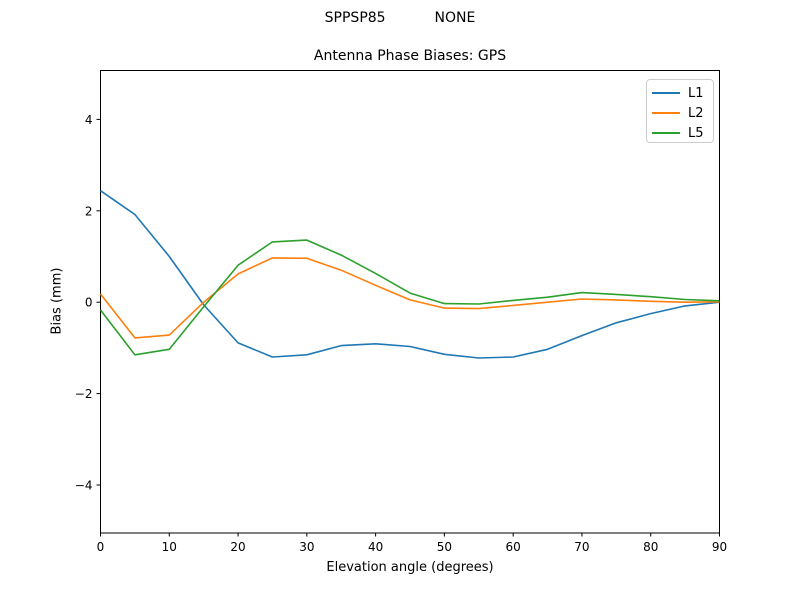  Describe the element at coordinates (696, 113) in the screenshot. I see `legend-label-L2: L2` at that location.